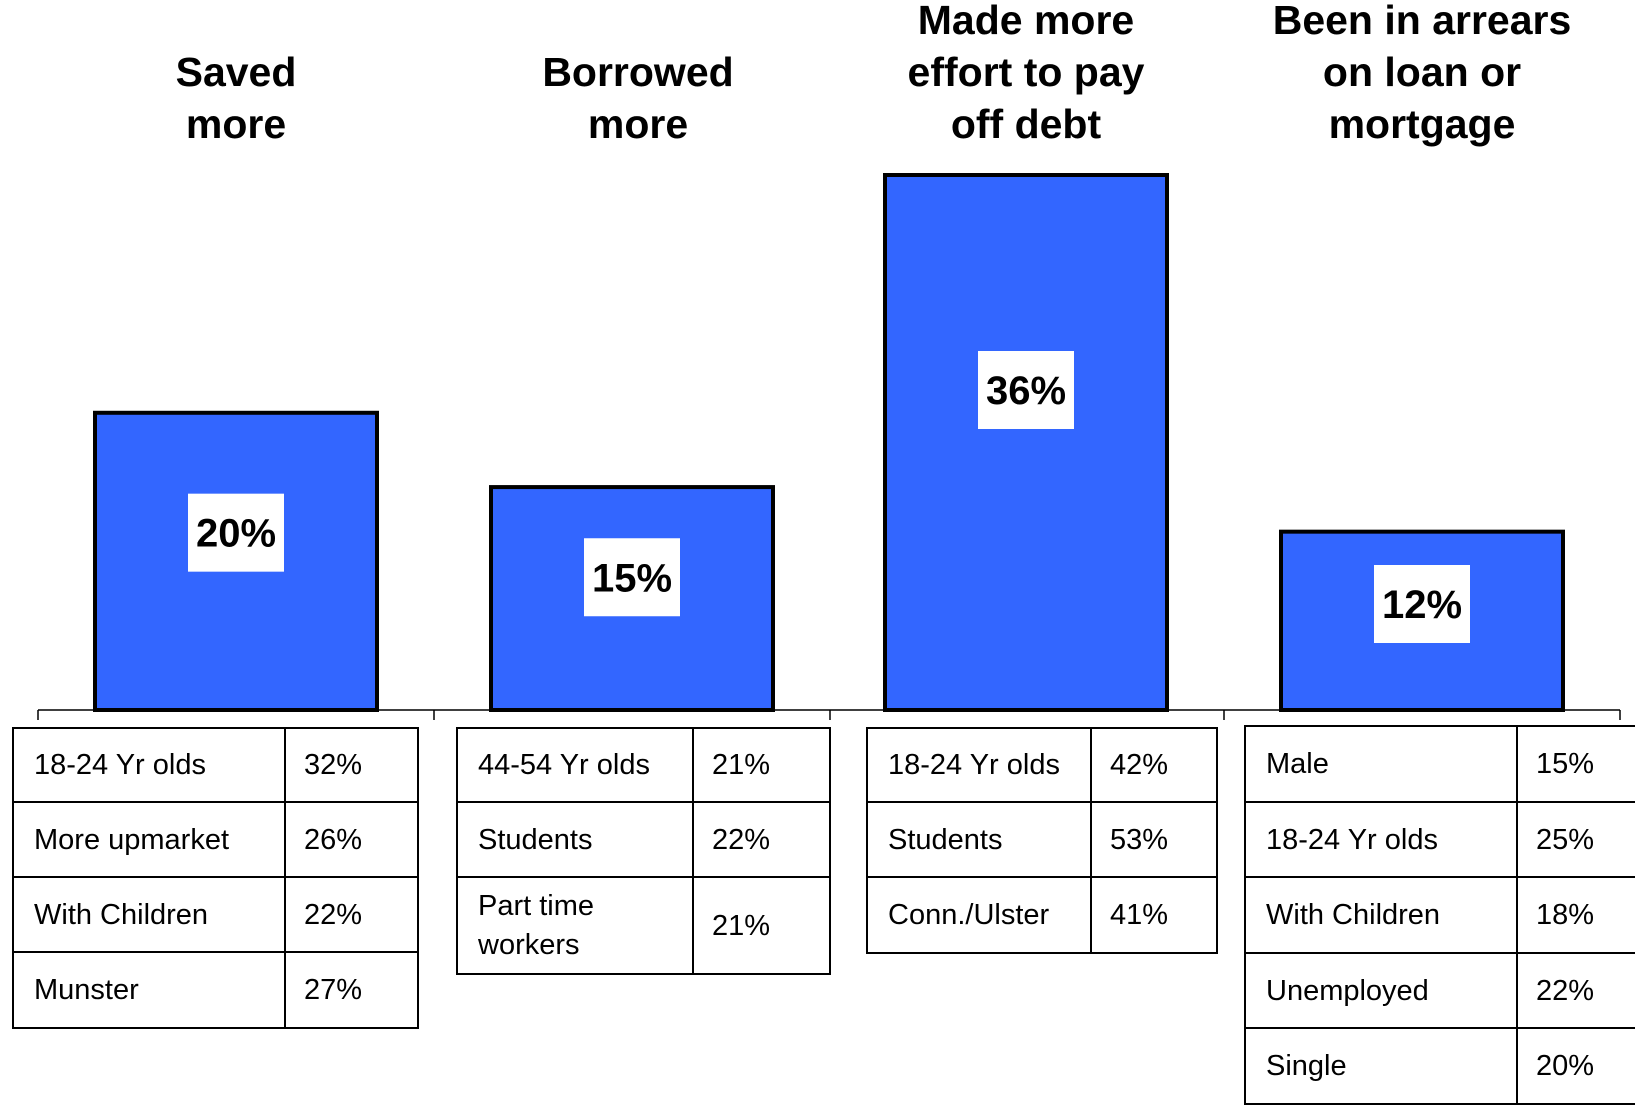 This screenshot has height=1105, width=1635. What do you see at coordinates (979, 915) in the screenshot?
I see `group-label: Conn./Ulster` at bounding box center [979, 915].